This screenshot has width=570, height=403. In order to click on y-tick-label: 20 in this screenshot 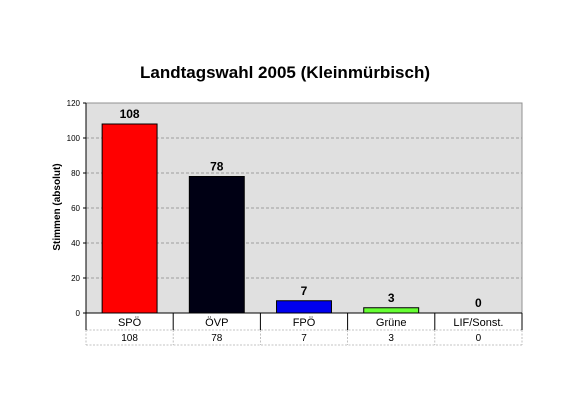, I will do `click(75, 278)`.